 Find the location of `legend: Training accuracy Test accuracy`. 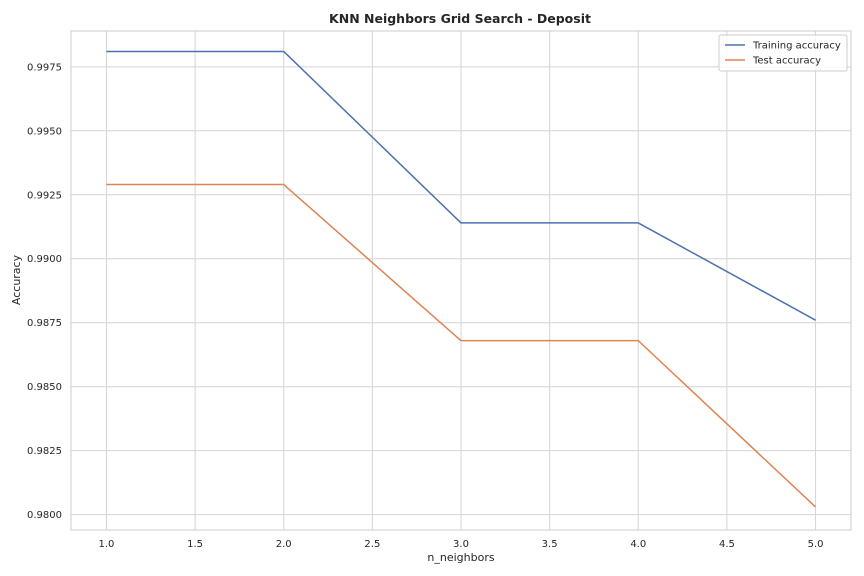

legend: Training accuracy Test accuracy is located at coordinates (783, 53).